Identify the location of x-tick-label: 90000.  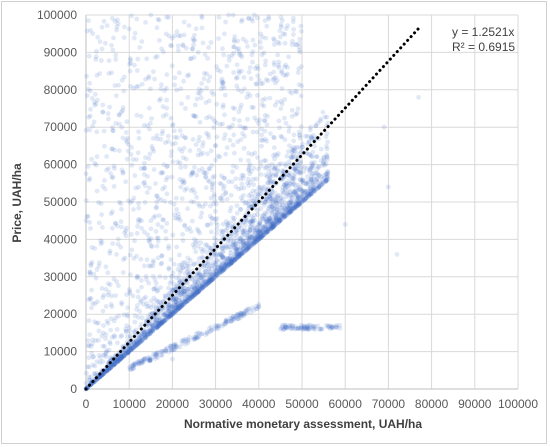
(475, 404).